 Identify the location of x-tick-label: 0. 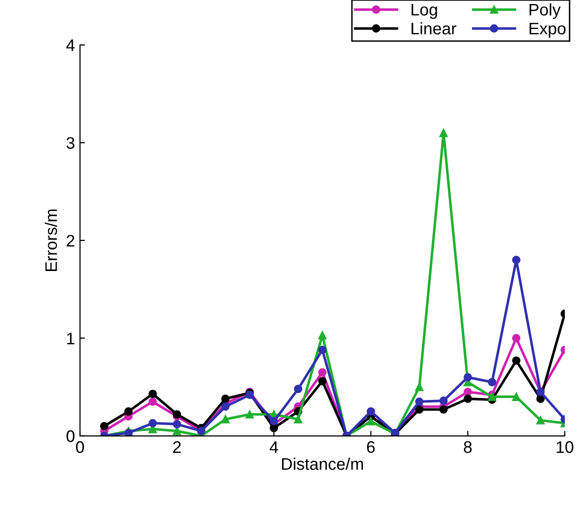
(80, 447).